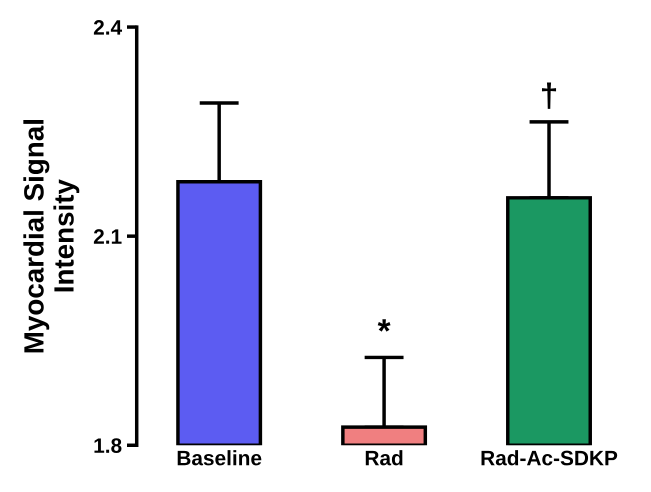 The height and width of the screenshot is (492, 651). What do you see at coordinates (220, 458) in the screenshot?
I see `x-tick-label: Baseline` at bounding box center [220, 458].